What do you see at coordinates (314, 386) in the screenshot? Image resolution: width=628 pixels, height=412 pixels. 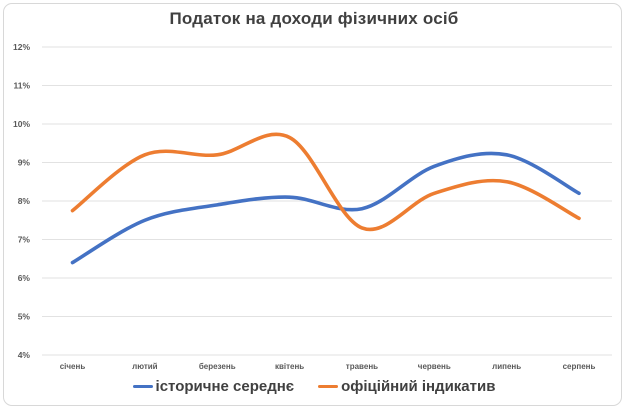 I see `chart-legend: історичне середнє офіційний індикатив` at bounding box center [314, 386].